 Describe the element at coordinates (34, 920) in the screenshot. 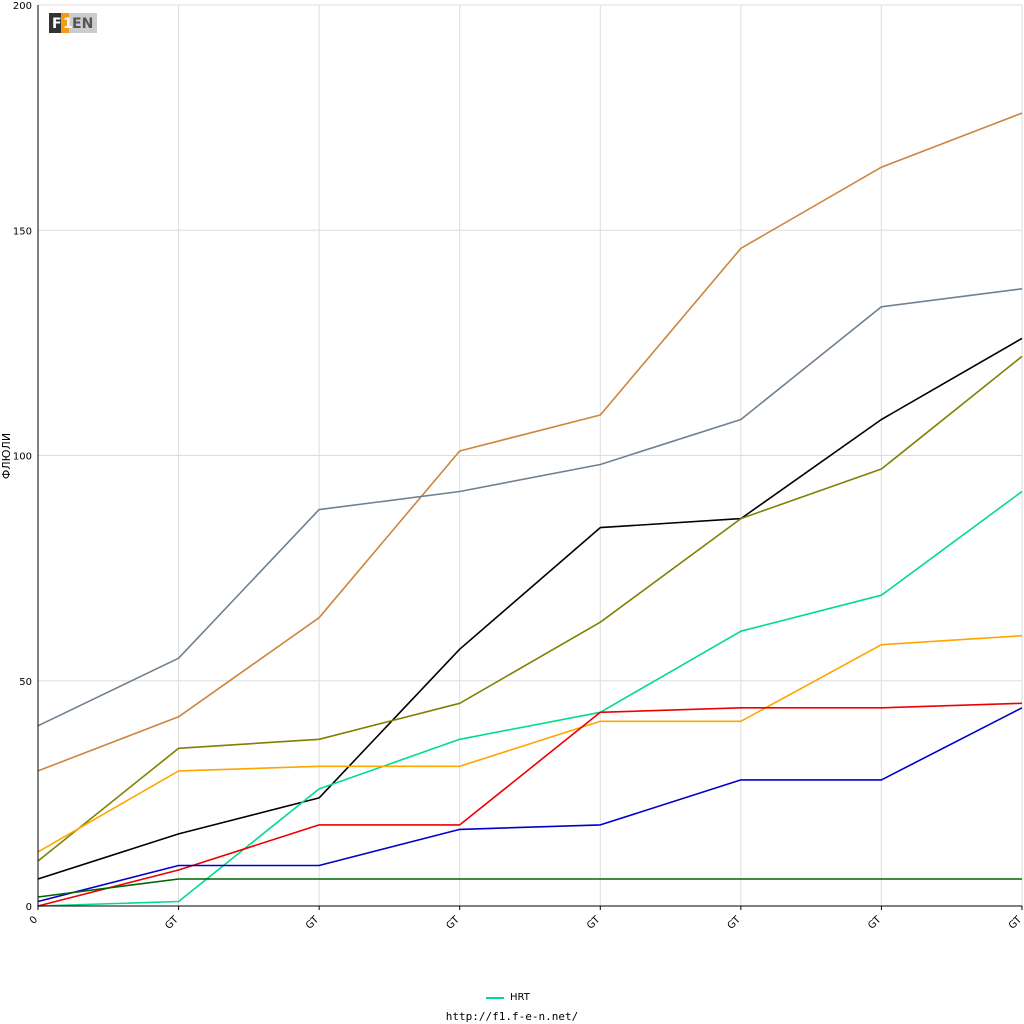

I see `x-tick-label: 0` at that location.